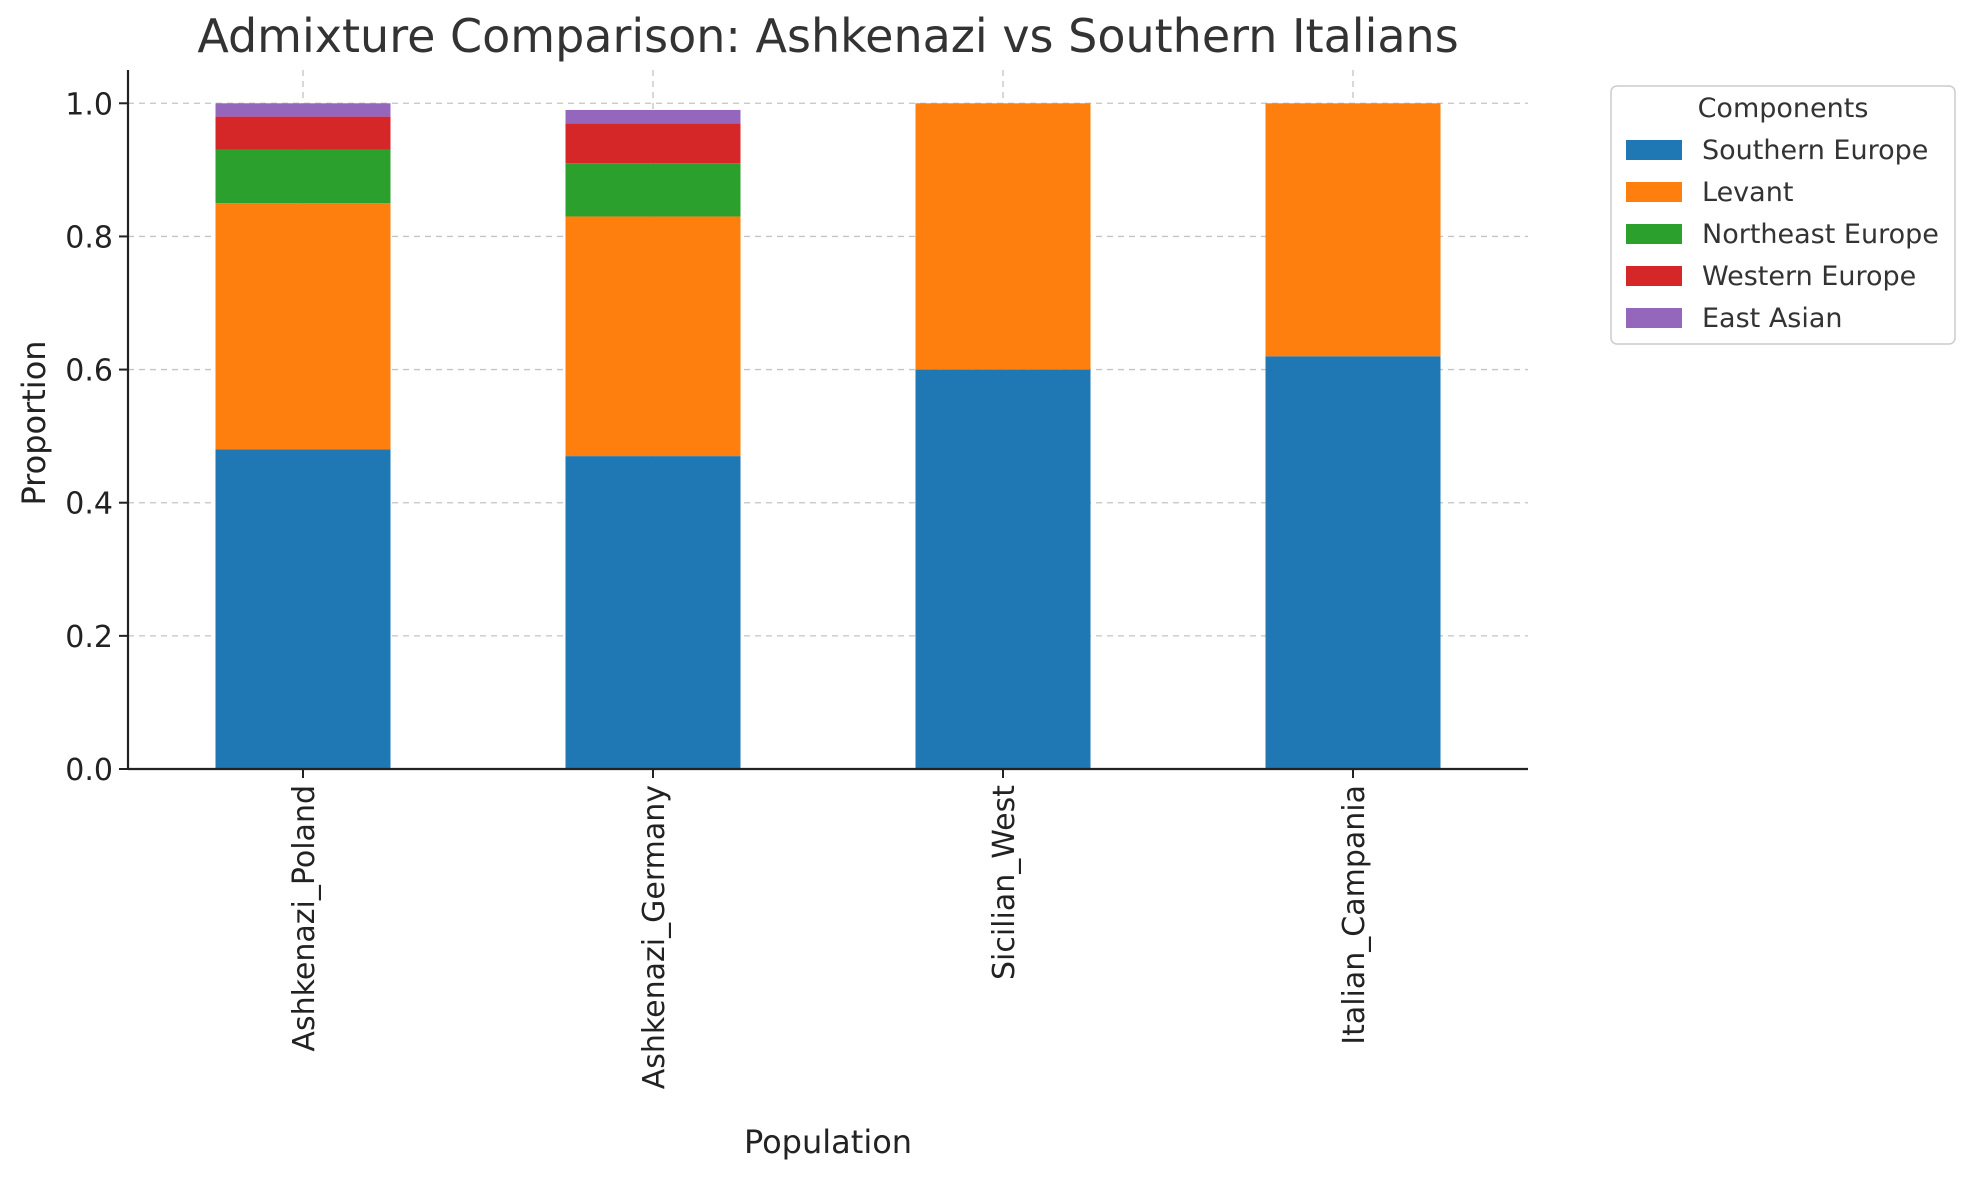 The height and width of the screenshot is (1180, 1972). Describe the element at coordinates (1353, 562) in the screenshot. I see `bar-southern-europe-italian_campania` at that location.